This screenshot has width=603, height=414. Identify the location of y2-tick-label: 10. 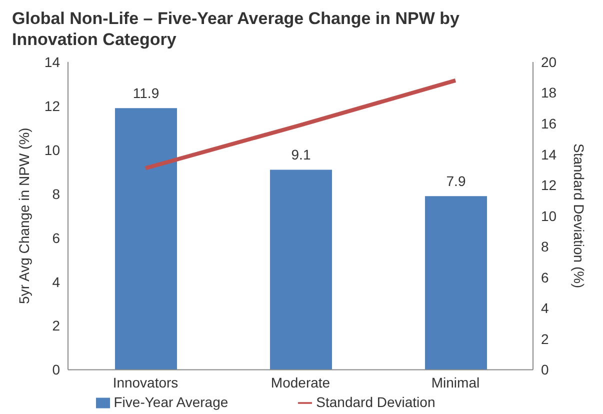
(549, 216).